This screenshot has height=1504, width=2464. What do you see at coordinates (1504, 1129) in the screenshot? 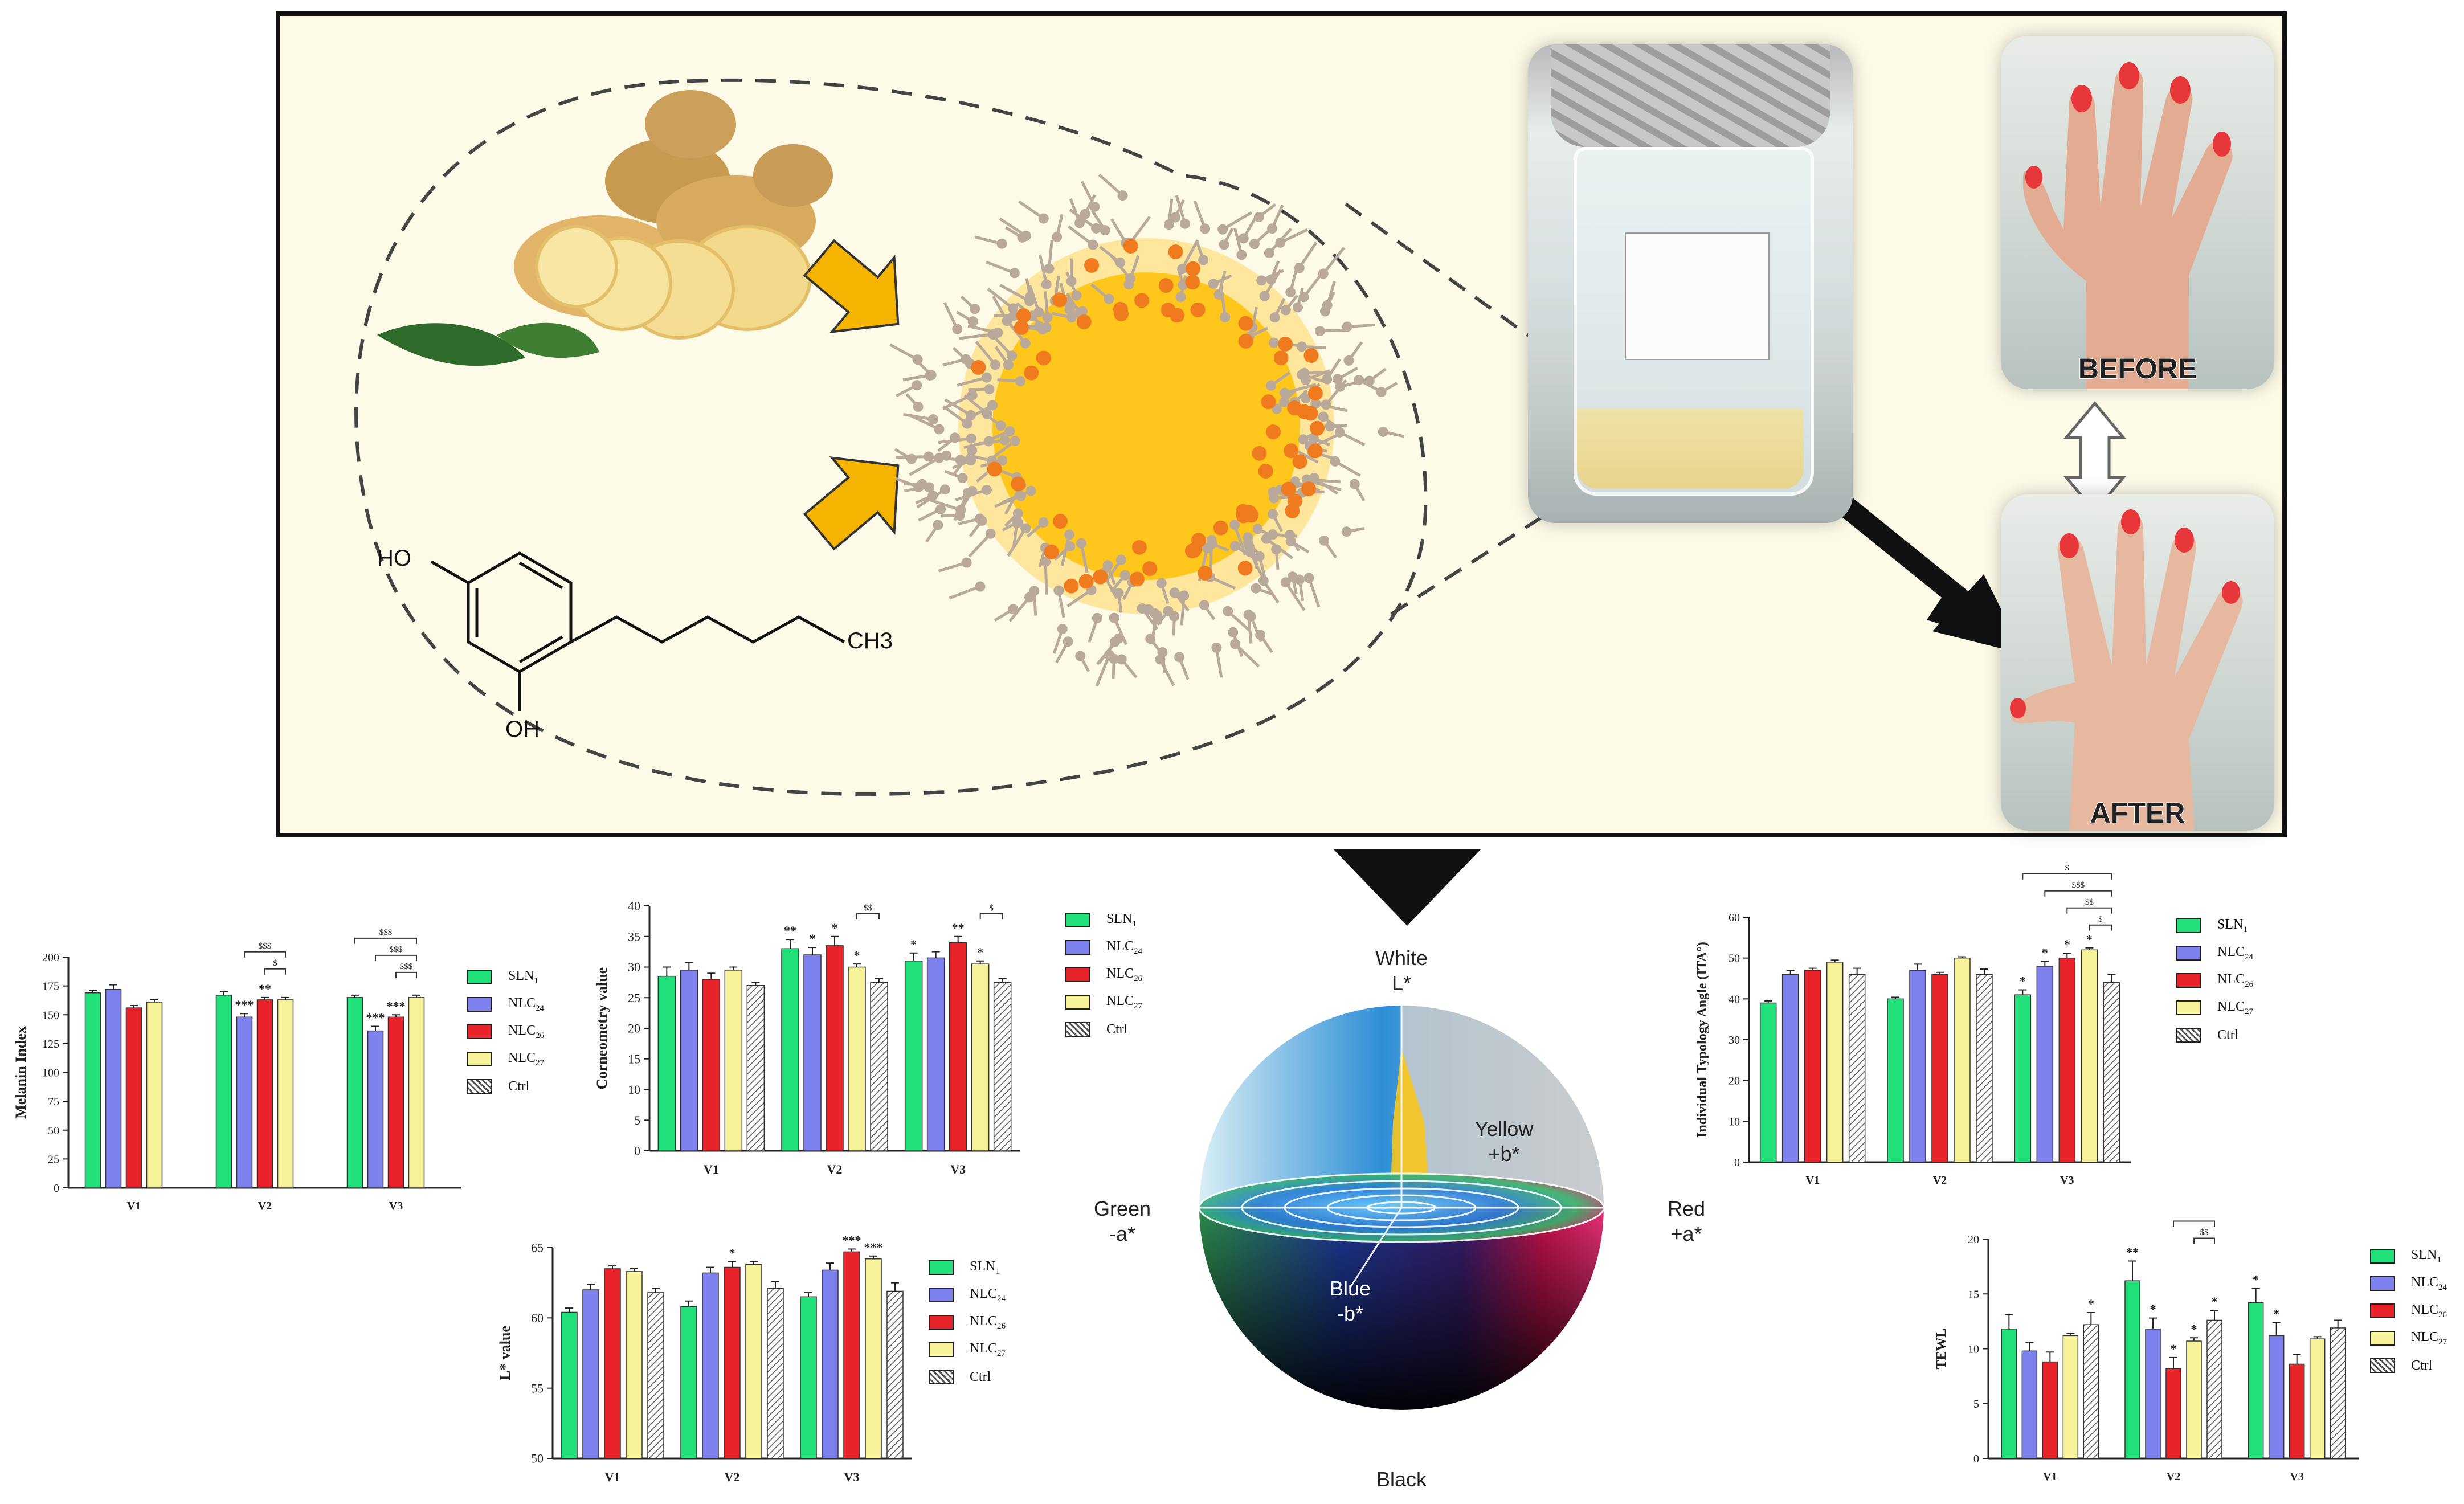
I see `yellow-text: Yellow` at bounding box center [1504, 1129].